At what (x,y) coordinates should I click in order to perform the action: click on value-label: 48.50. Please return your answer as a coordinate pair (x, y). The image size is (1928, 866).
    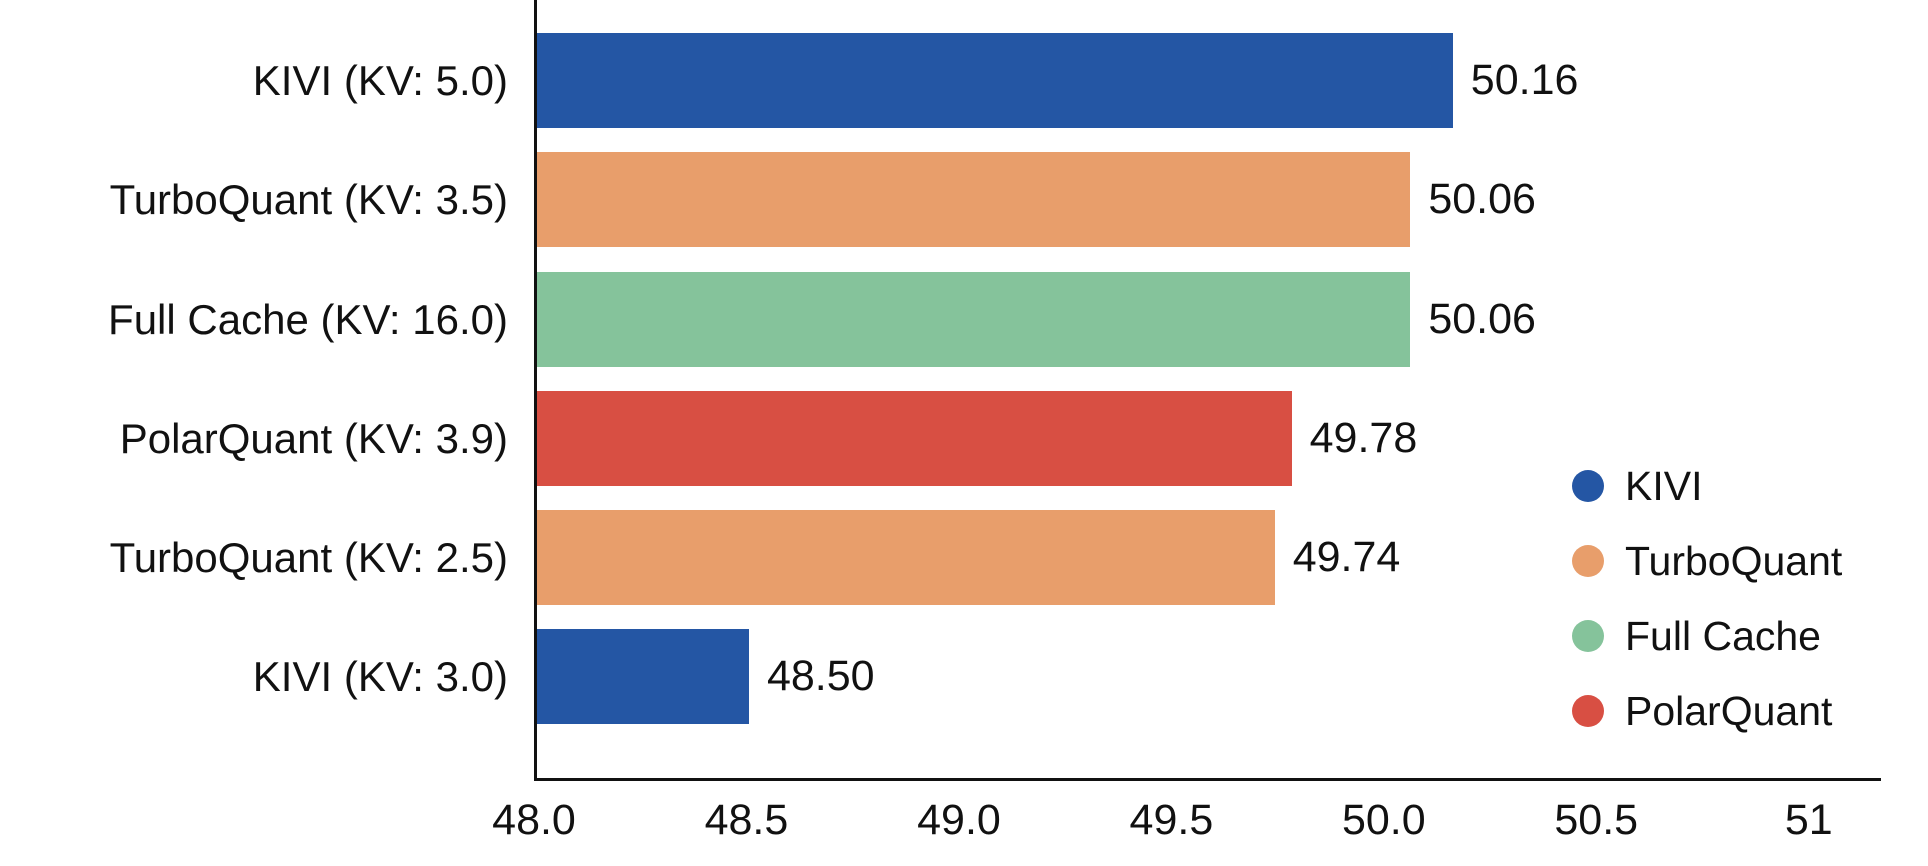
    Looking at the image, I should click on (820, 676).